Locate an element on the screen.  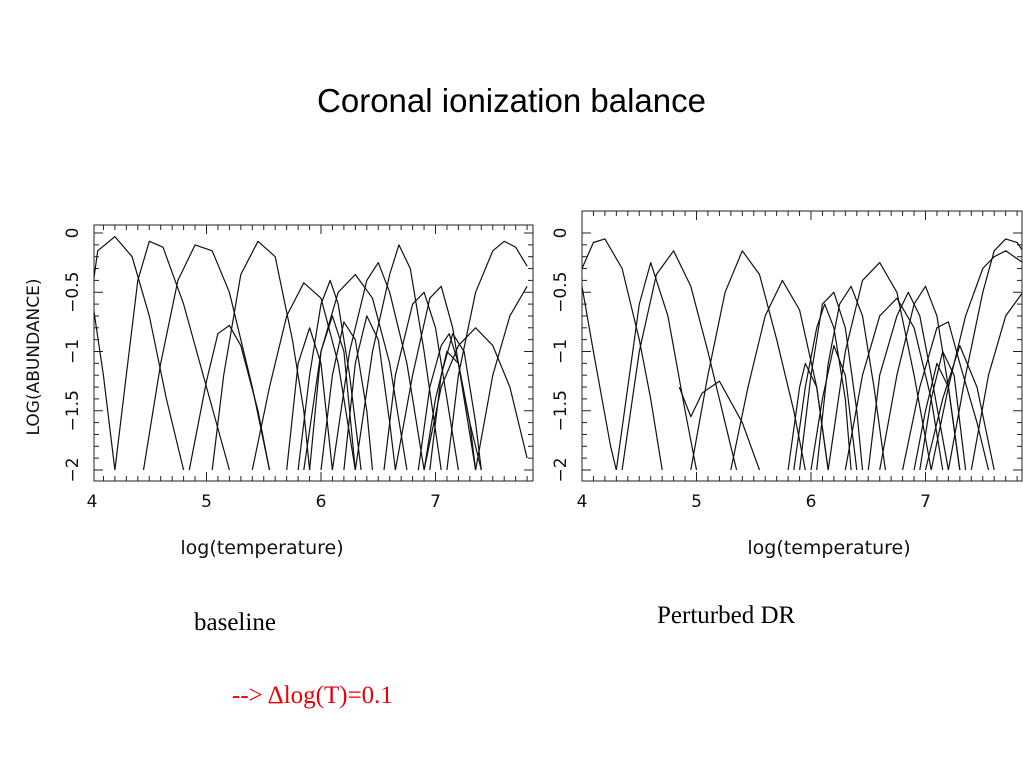
perturbed-dr-caption: Perturbed DR is located at coordinates (726, 615).